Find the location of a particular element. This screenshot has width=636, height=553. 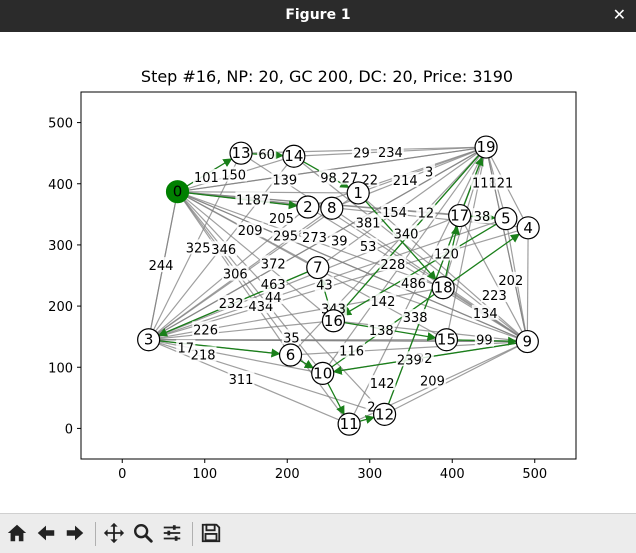

edge-label: 338 is located at coordinates (415, 318).